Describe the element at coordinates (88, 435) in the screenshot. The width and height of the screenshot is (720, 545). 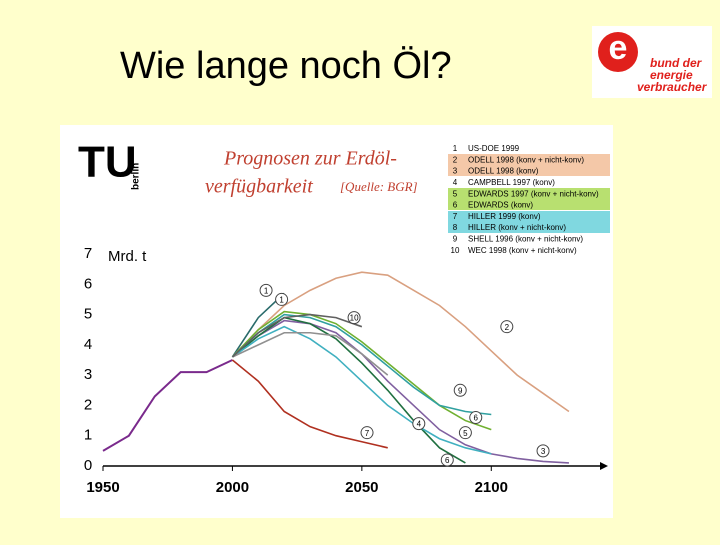
I see `y-tick-label: 1` at that location.